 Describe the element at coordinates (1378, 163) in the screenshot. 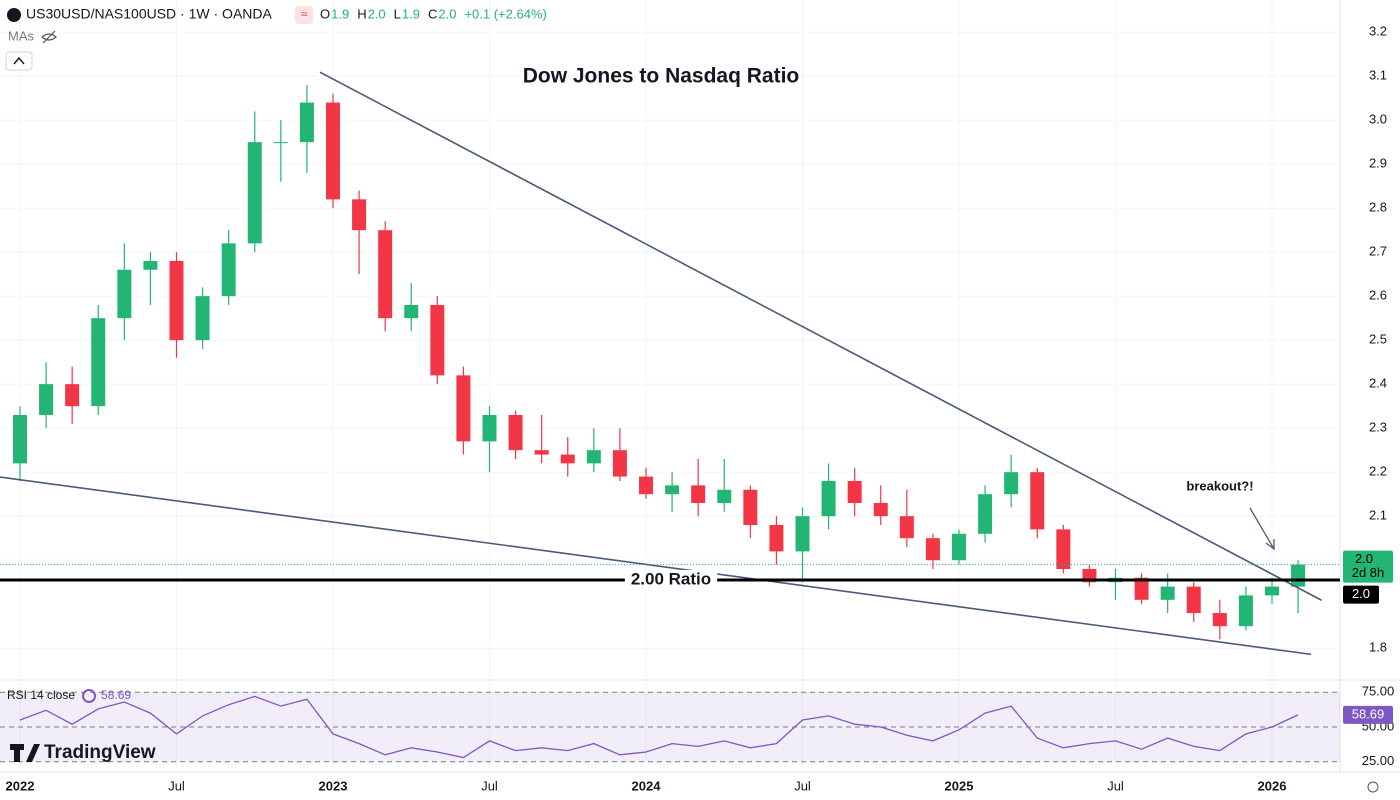

I see `y-tick-label: 2.9` at that location.